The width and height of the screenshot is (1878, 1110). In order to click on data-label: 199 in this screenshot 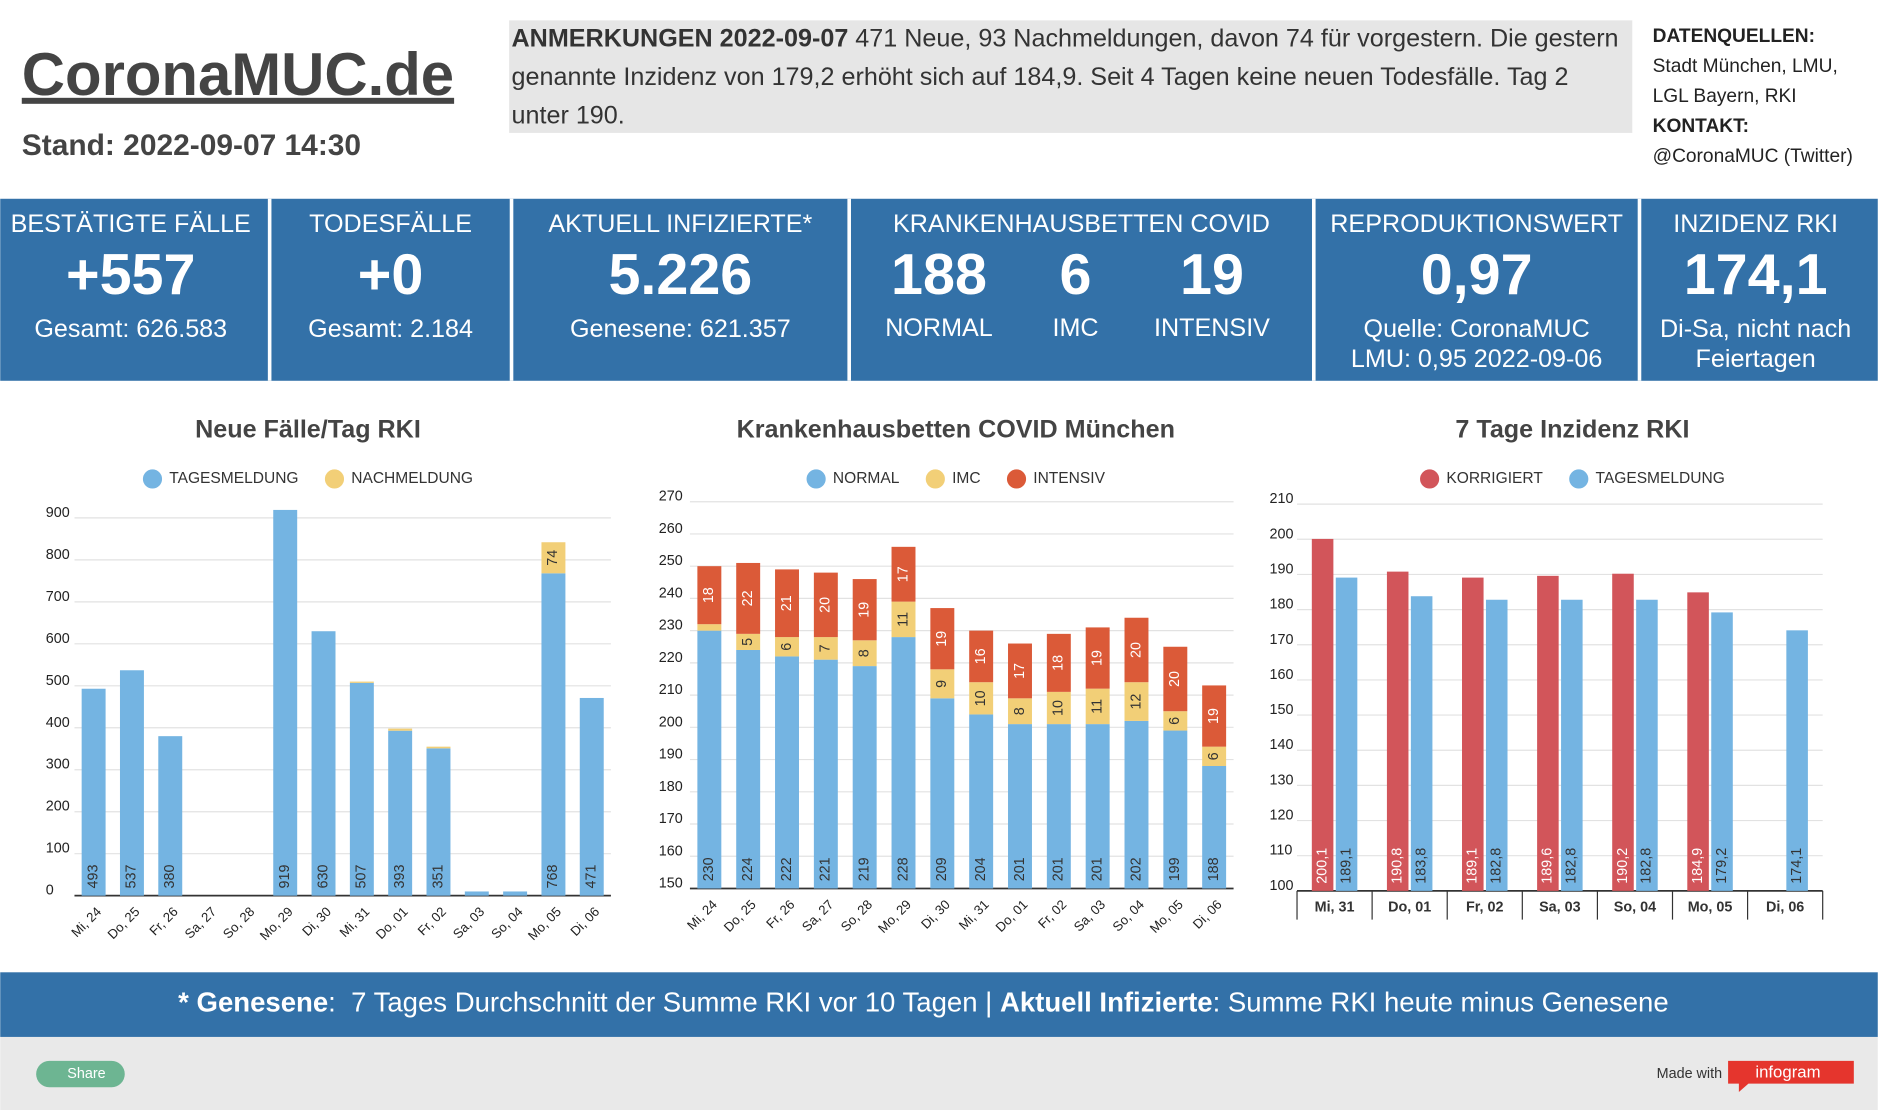, I will do `click(1175, 869)`.